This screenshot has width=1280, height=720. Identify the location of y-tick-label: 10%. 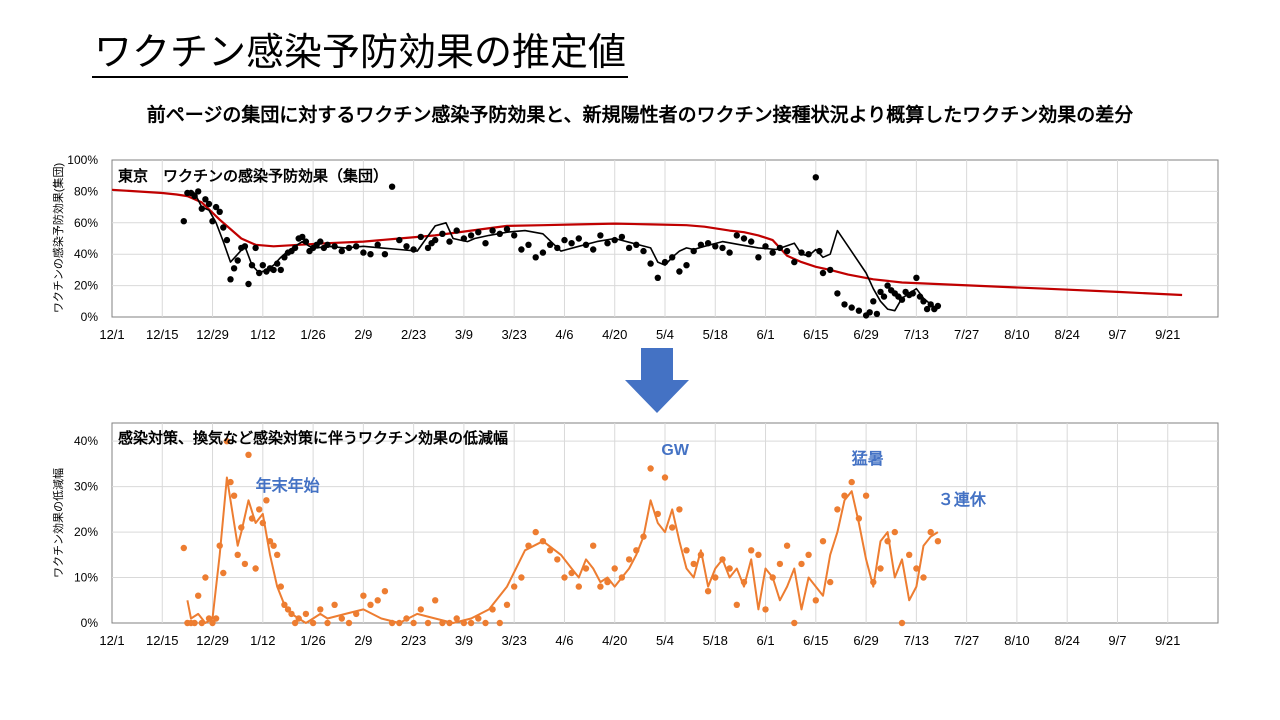
(86, 578).